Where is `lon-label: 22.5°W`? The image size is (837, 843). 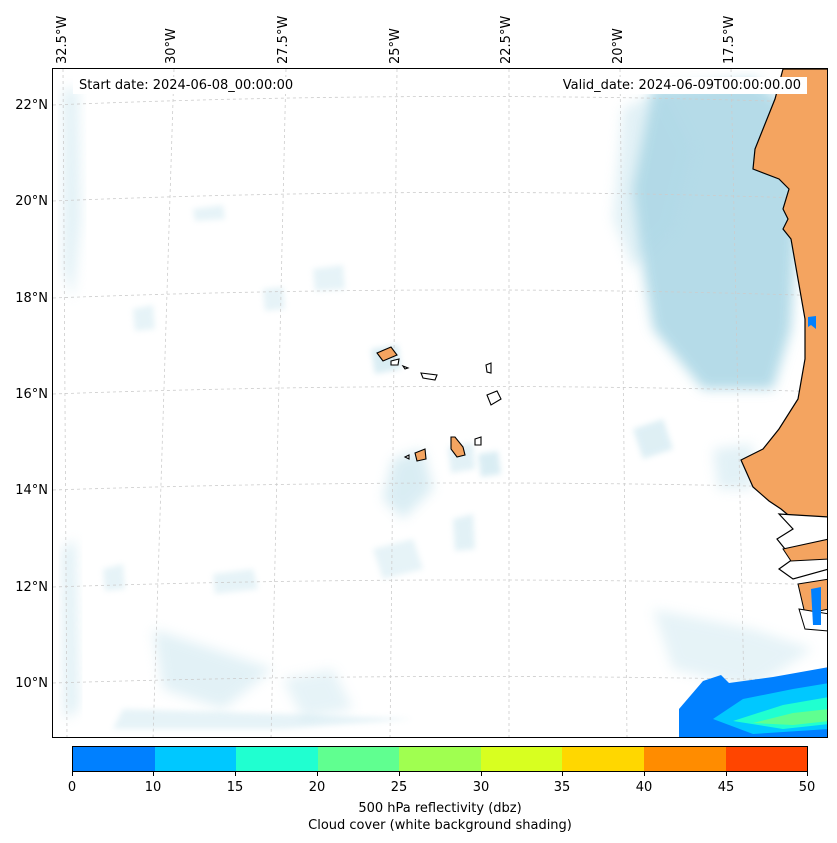 lon-label: 22.5°W is located at coordinates (506, 39).